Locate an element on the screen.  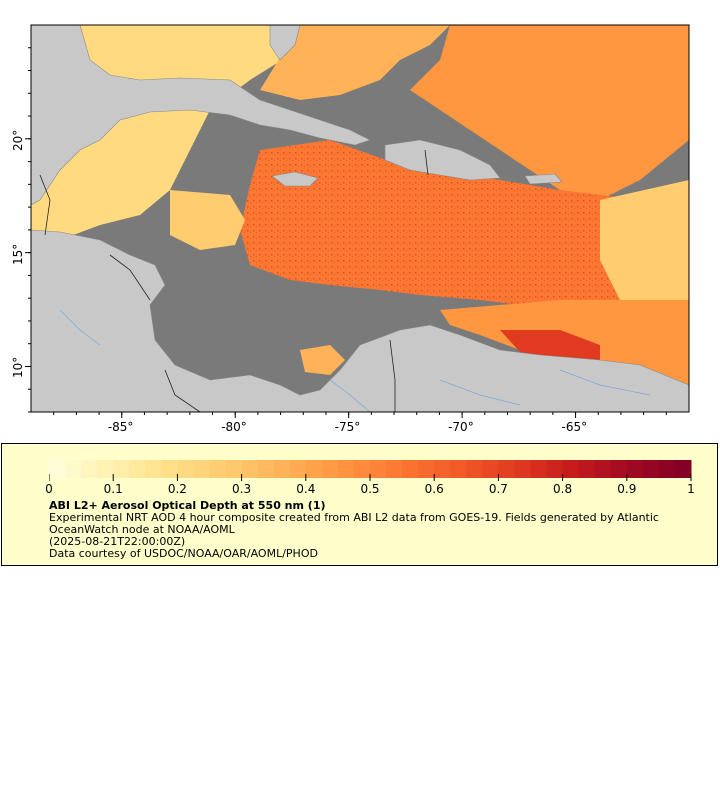
lat-tick-label: 10° is located at coordinates (18, 368).